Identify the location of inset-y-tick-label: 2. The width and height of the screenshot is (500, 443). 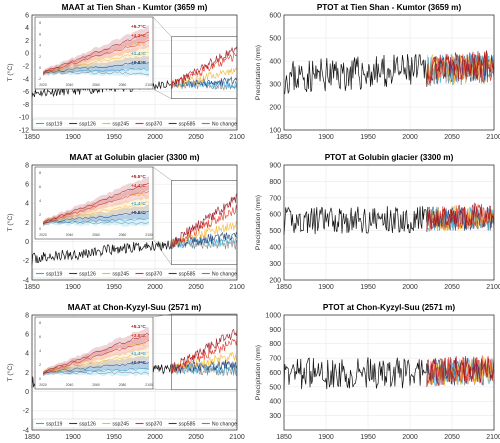
(40, 57).